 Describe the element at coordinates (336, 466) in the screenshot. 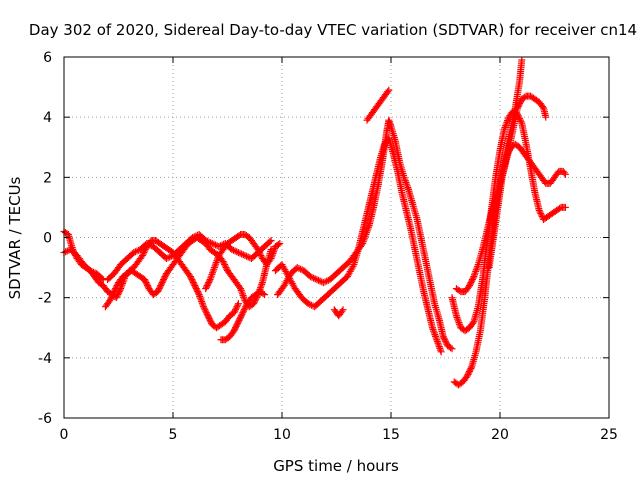

I see `x-axis-label: GPS time / hours` at that location.